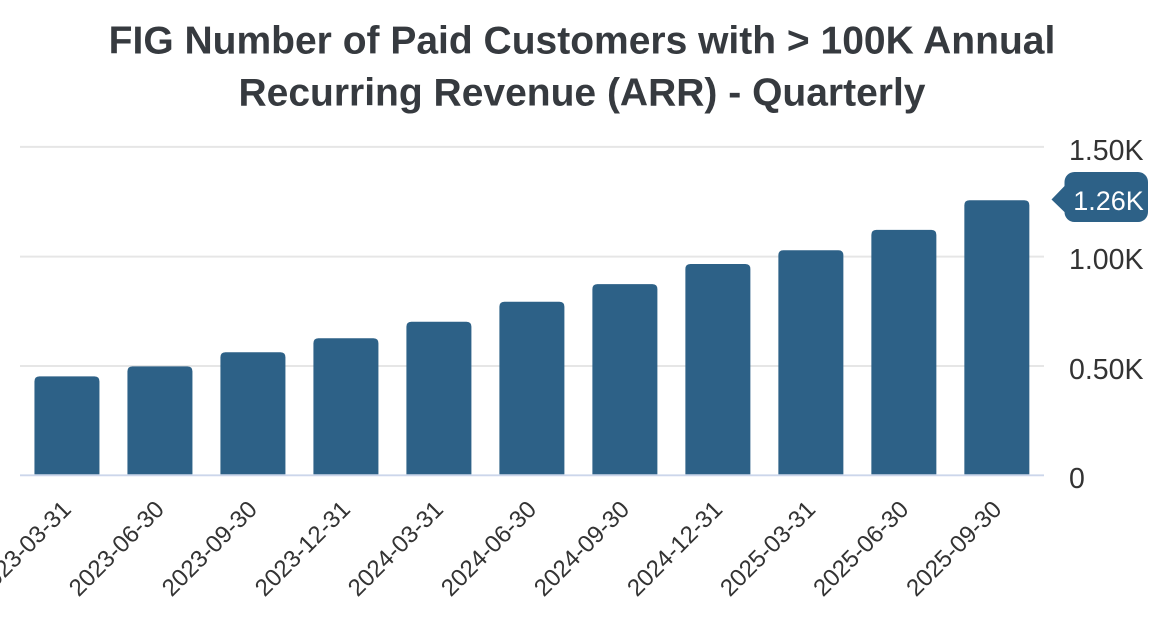 This screenshot has height=636, width=1164. What do you see at coordinates (1108, 201) in the screenshot?
I see `svg-text: 1.26K` at bounding box center [1108, 201].